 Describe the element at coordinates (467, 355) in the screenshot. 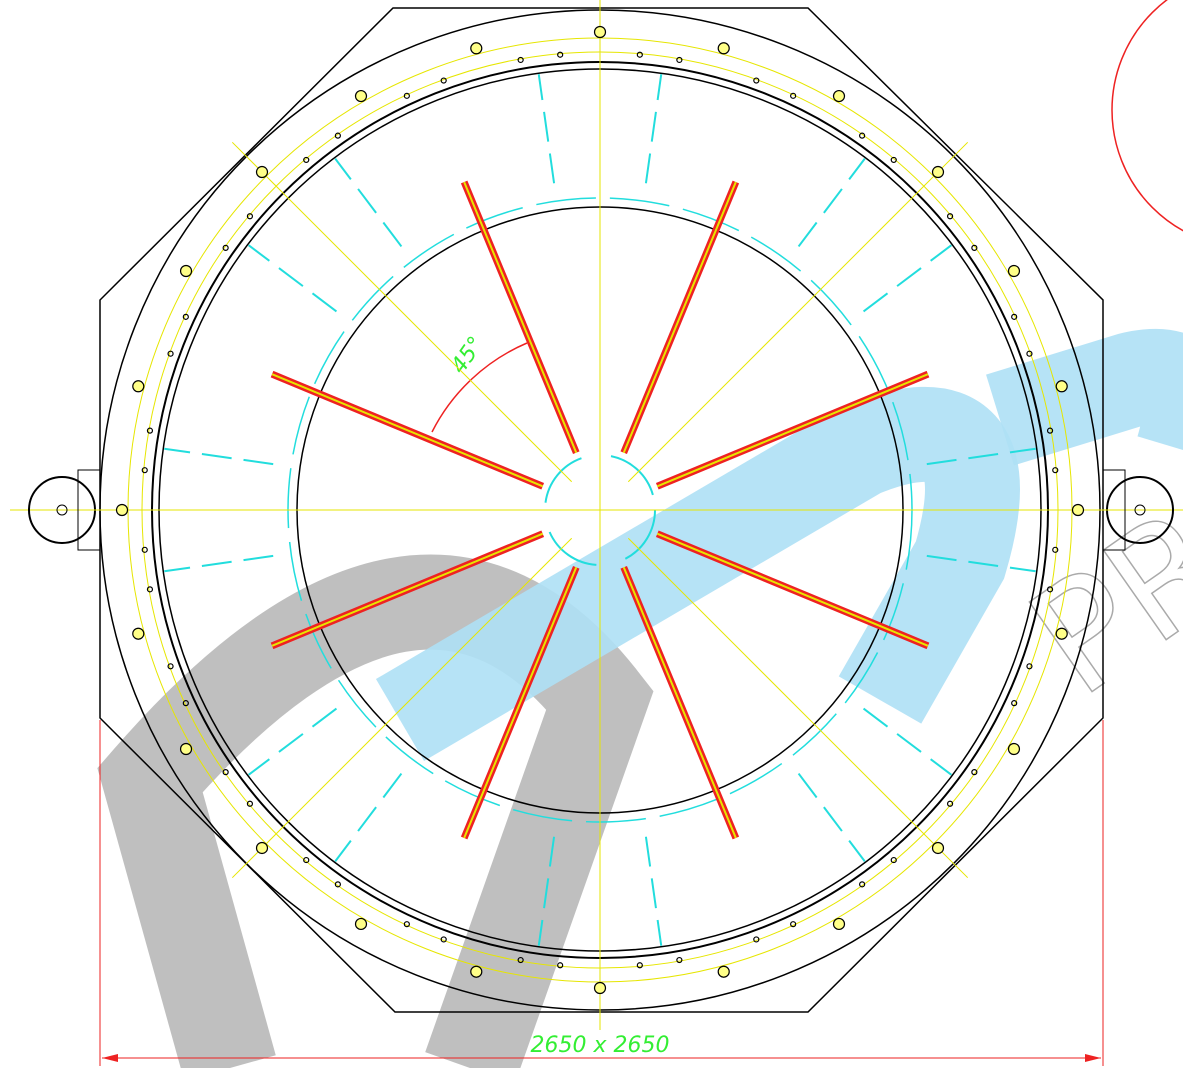

I see `angle-label: 45°` at that location.